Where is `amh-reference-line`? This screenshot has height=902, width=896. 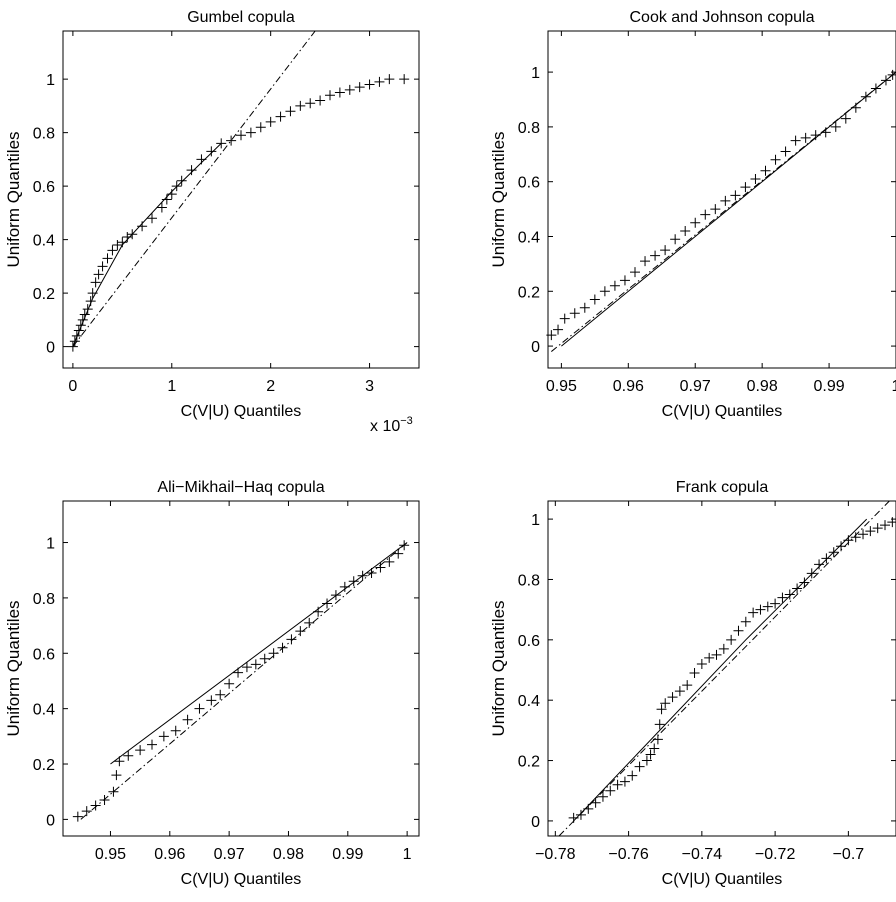
amh-reference-line is located at coordinates (244, 681).